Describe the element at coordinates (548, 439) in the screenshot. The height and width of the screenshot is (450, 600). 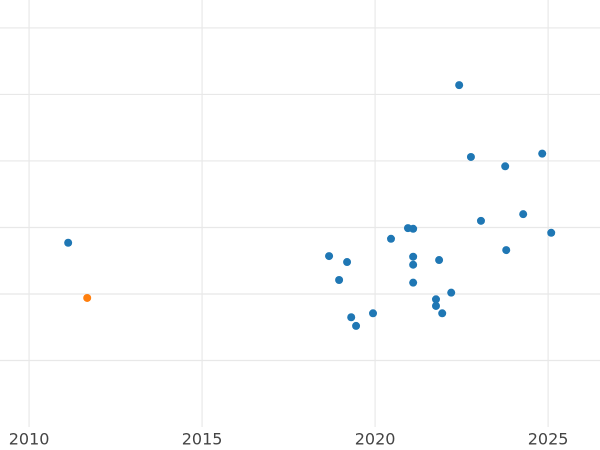
I see `x-tick-label: 2025` at that location.